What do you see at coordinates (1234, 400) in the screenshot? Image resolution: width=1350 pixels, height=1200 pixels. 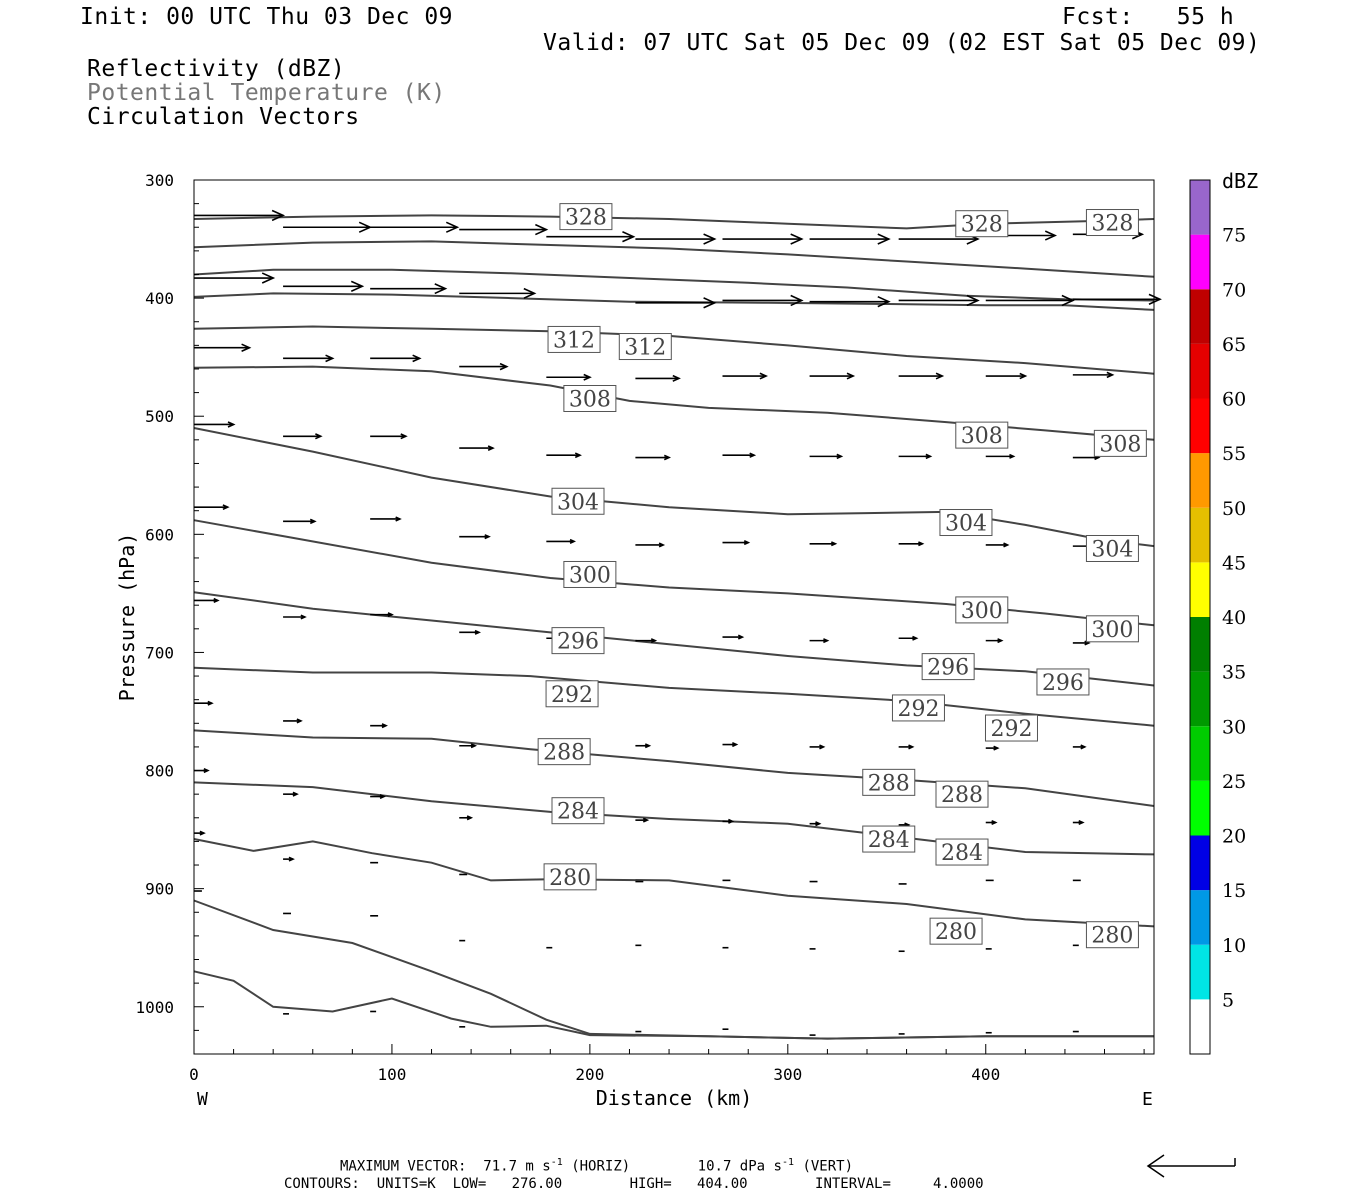 I see `colorbar-tick-60: 60` at bounding box center [1234, 400].